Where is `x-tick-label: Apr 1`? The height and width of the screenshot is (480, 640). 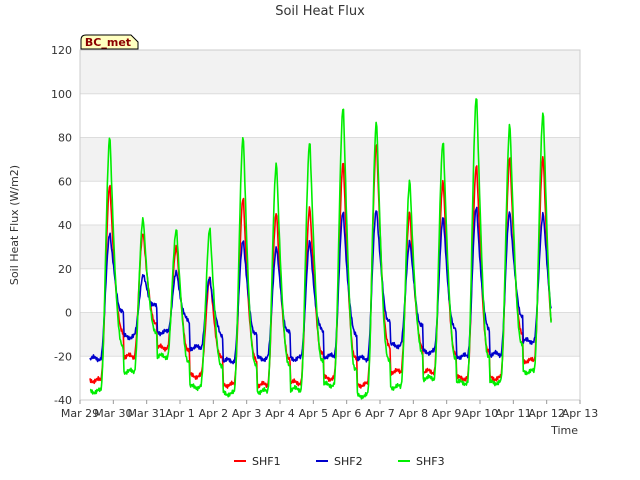 x-tick-label: Apr 1 is located at coordinates (180, 413).